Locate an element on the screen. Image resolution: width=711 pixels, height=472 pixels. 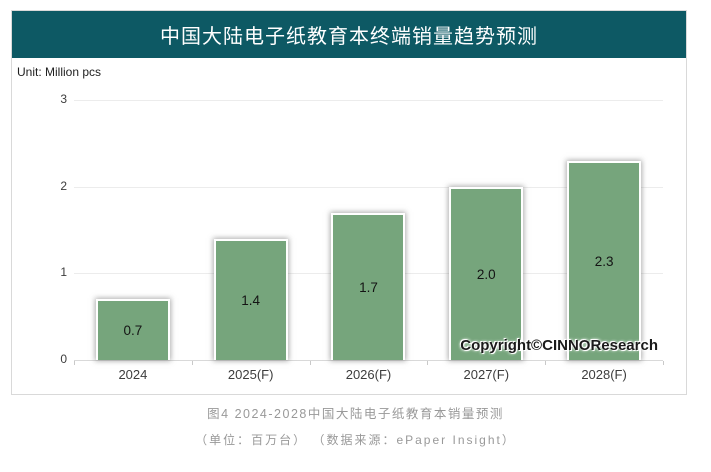
bar-value-label: 0.7 is located at coordinates (133, 331).